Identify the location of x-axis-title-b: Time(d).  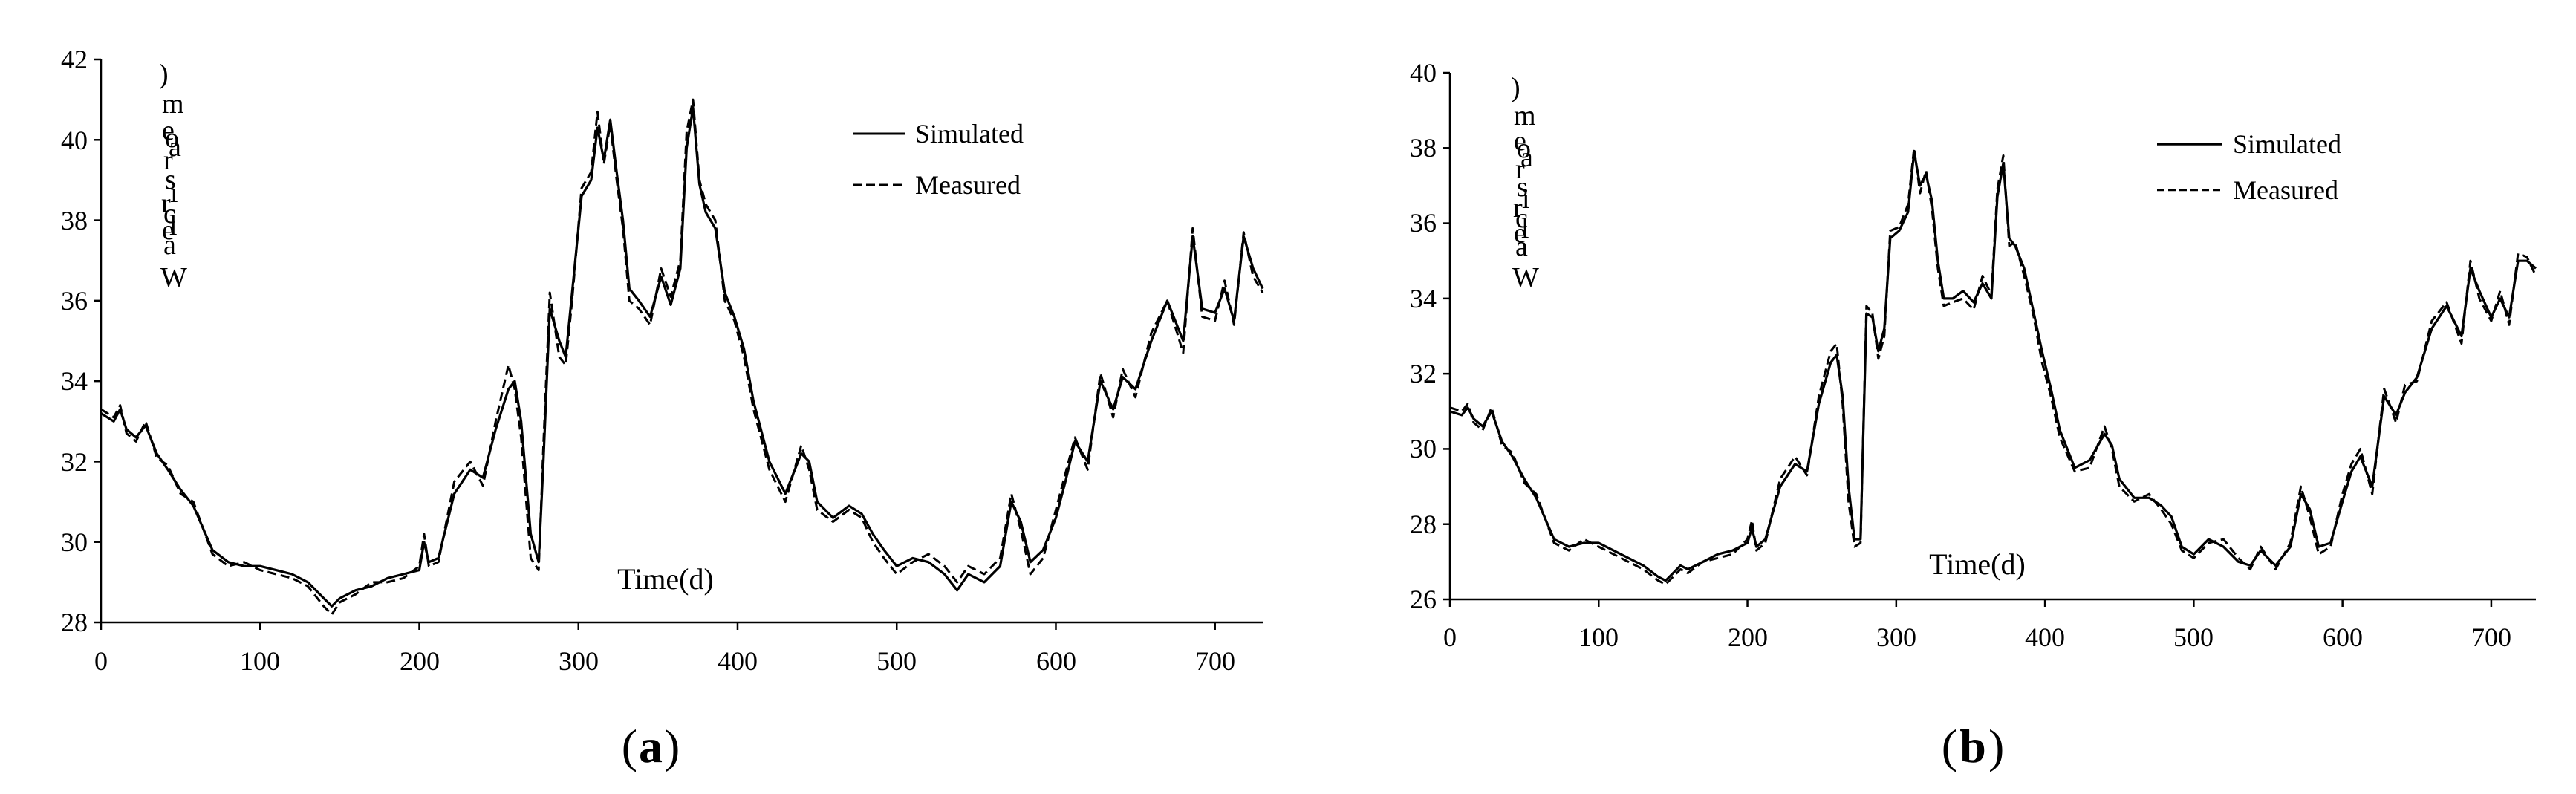
(1977, 564).